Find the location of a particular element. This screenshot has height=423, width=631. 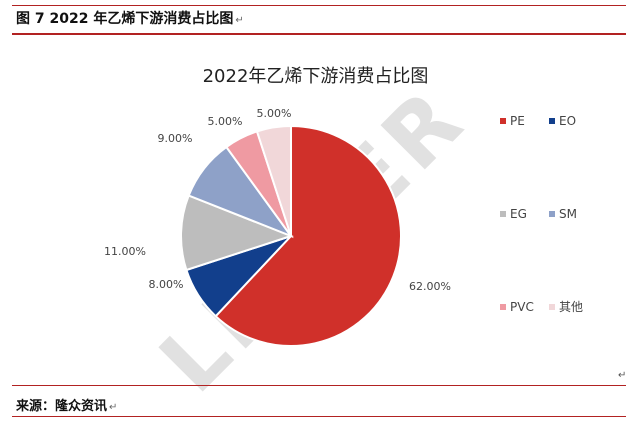

source-bottom-rule is located at coordinates (319, 416).